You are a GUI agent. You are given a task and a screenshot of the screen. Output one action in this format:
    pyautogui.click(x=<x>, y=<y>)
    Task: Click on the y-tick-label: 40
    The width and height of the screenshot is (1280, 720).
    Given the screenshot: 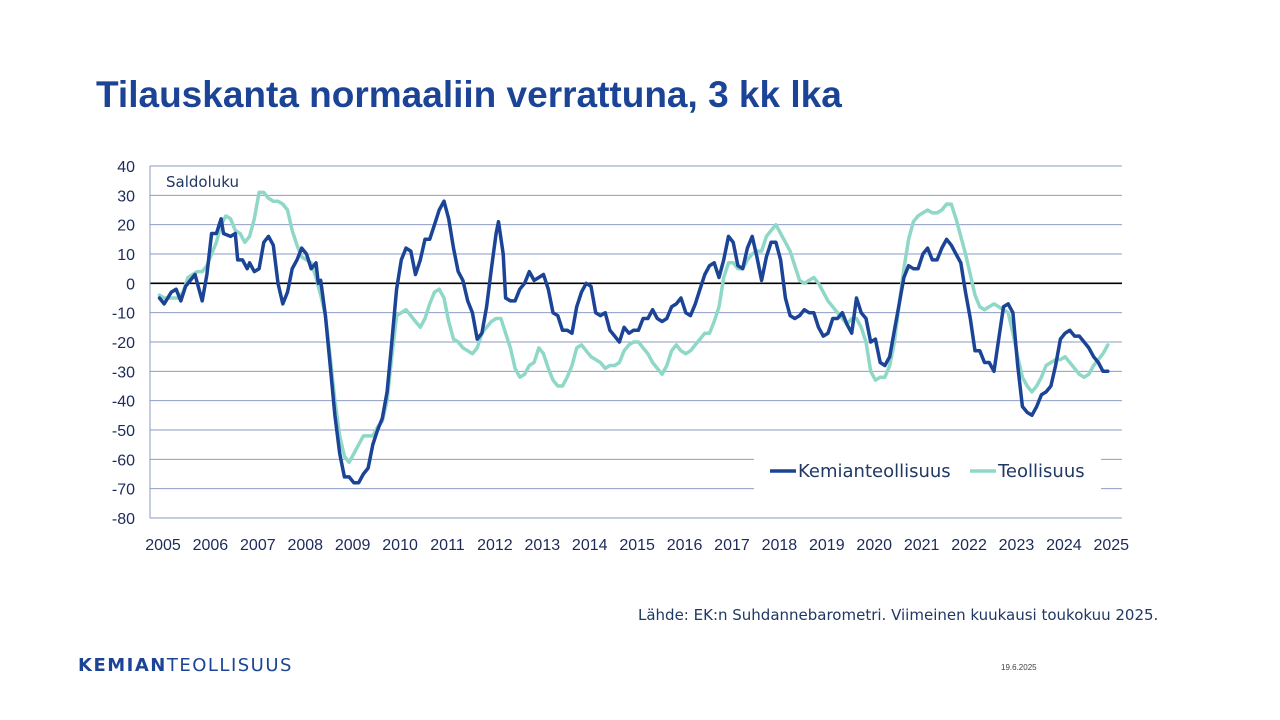 What is the action you would take?
    pyautogui.click(x=126, y=167)
    